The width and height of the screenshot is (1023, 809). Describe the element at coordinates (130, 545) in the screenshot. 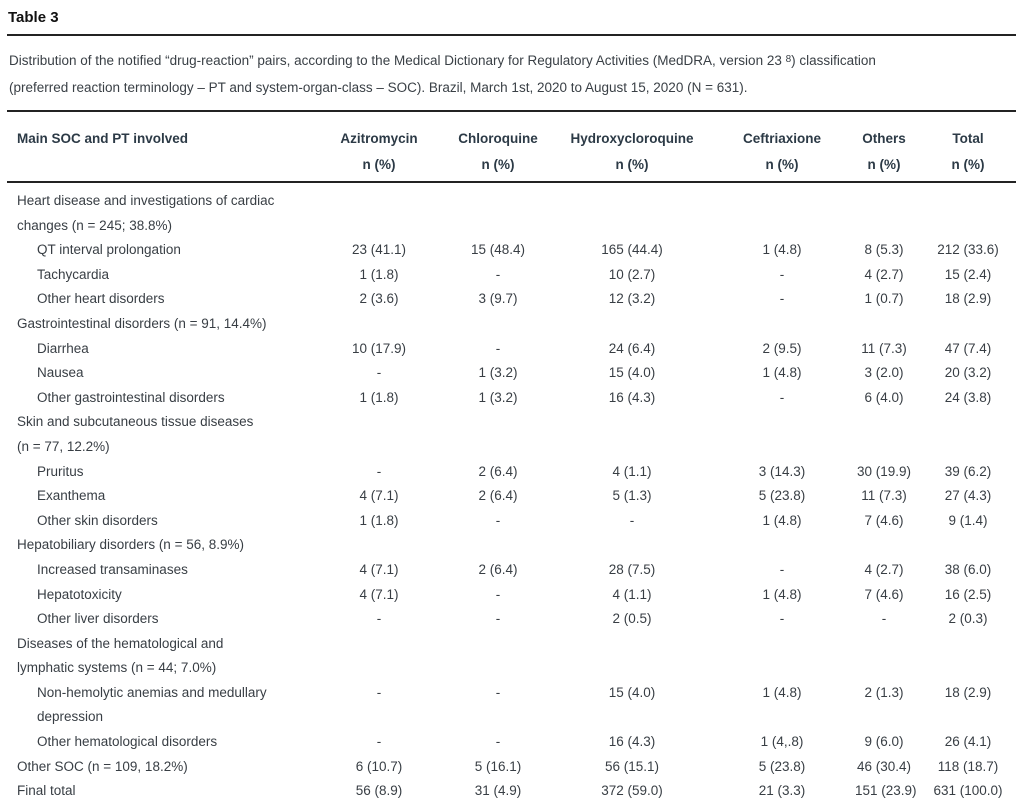

I see `row-label-line: Hepatobiliary disorders (n = 56, 8.9%)` at that location.